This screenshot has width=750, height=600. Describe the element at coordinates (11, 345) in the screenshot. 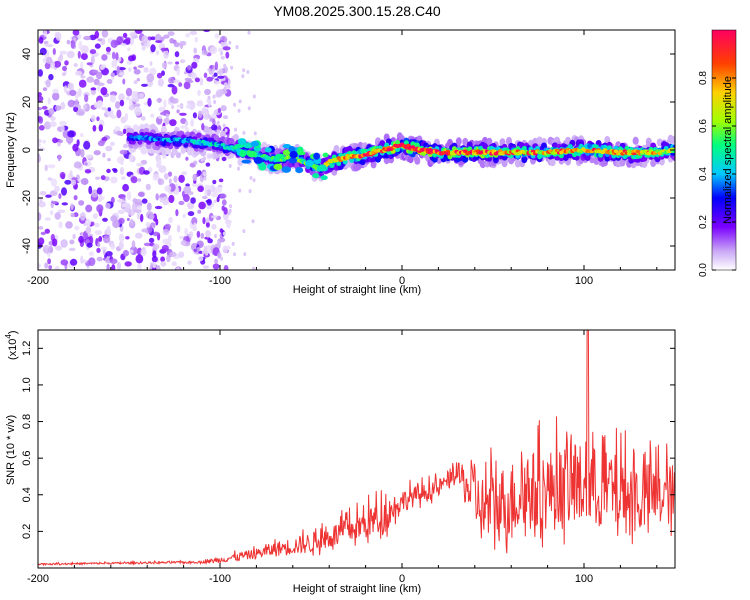

I see `svg-text: (x104)` at that location.